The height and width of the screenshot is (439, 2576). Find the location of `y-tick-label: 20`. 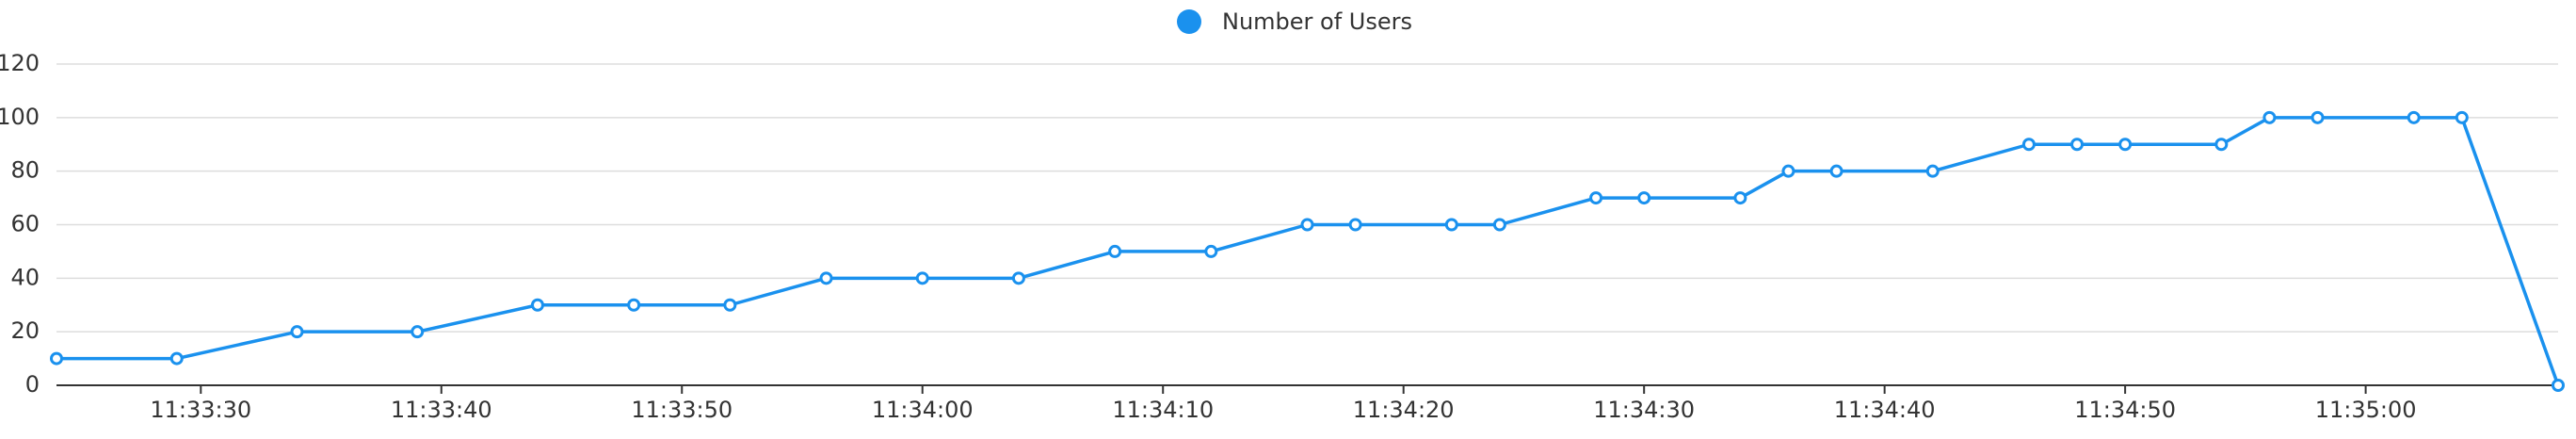

y-tick-label: 20 is located at coordinates (25, 331).